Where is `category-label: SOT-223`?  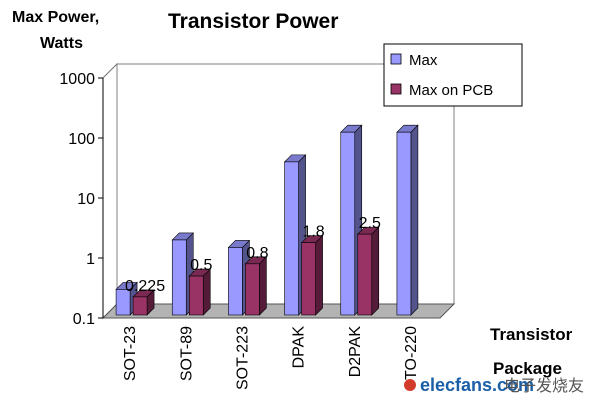 category-label: SOT-223 is located at coordinates (242, 358).